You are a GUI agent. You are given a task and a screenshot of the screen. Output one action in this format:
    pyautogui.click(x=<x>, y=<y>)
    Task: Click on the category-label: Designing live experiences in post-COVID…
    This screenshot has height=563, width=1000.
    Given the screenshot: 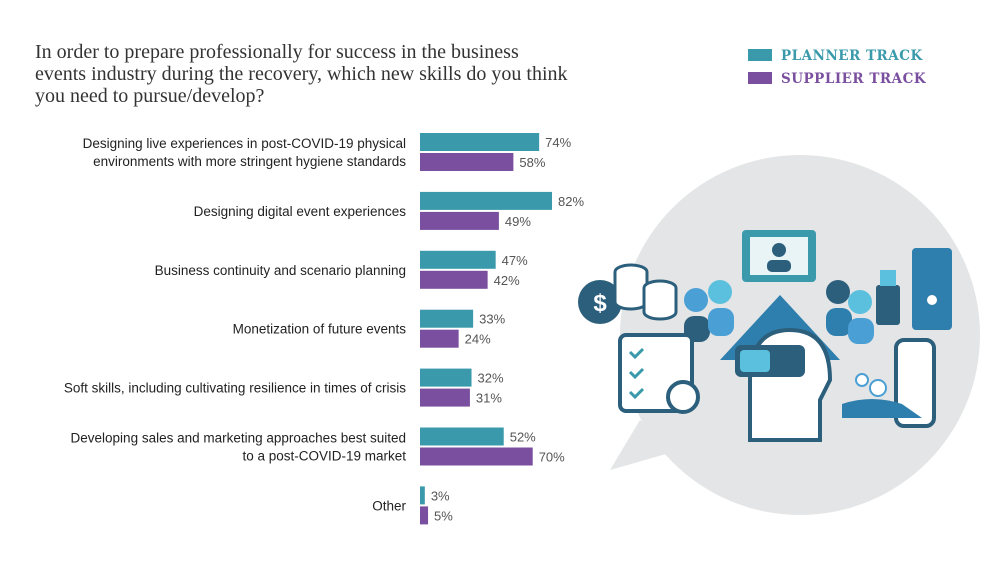 What is the action you would take?
    pyautogui.click(x=245, y=152)
    